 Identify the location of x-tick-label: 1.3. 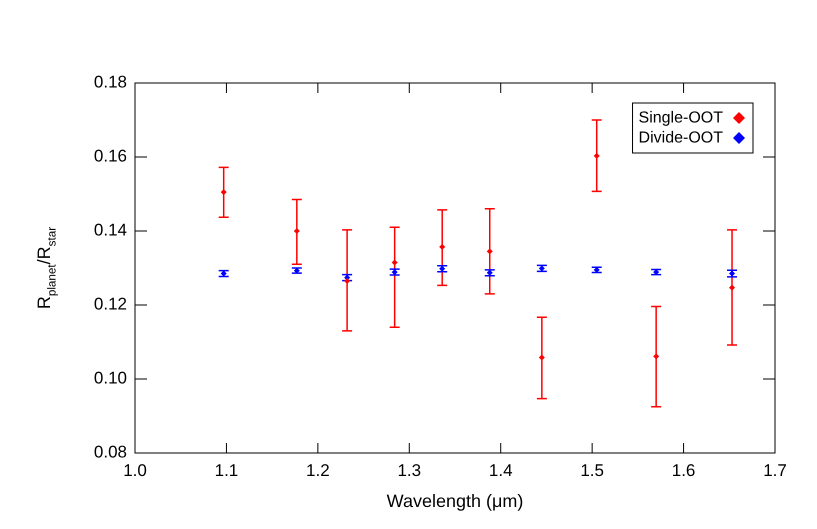
(409, 470).